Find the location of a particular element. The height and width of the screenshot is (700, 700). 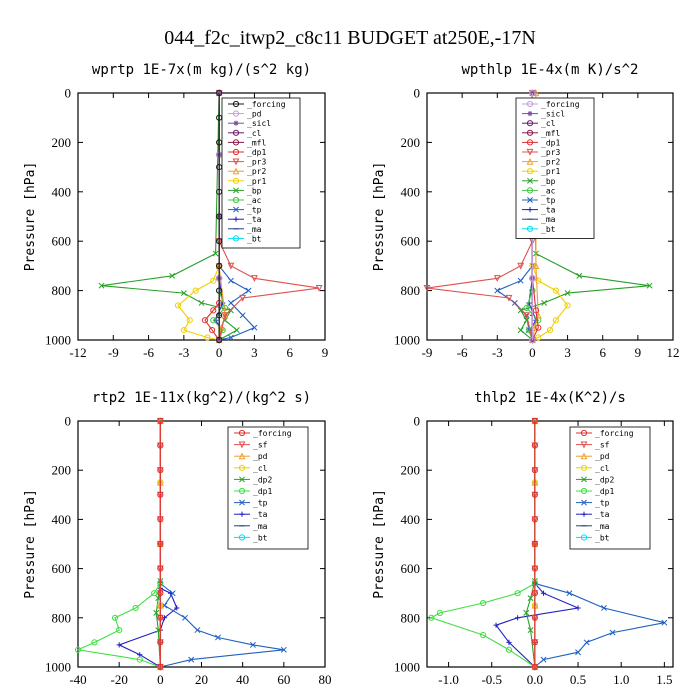

x-tick-label: 1.0 is located at coordinates (621, 679).